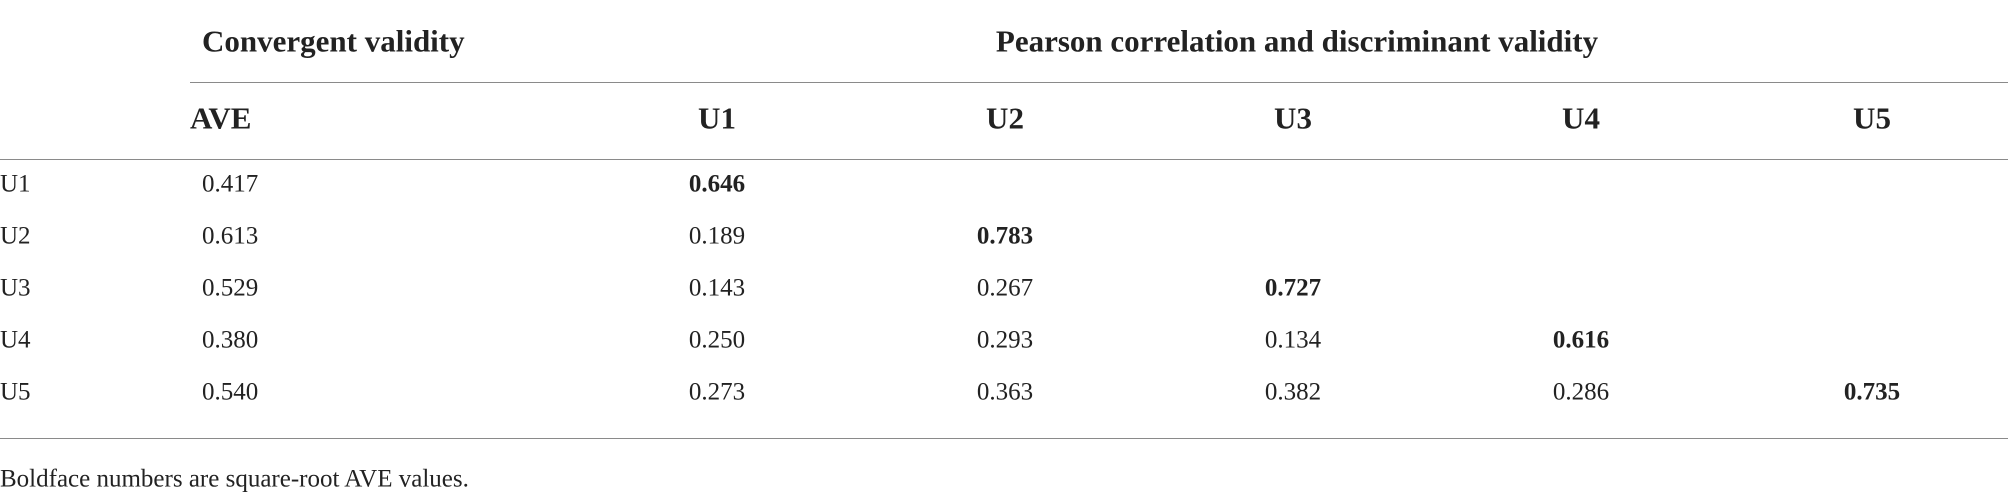 Image resolution: width=2008 pixels, height=499 pixels. Describe the element at coordinates (1293, 340) in the screenshot. I see `cell: 0.134` at that location.